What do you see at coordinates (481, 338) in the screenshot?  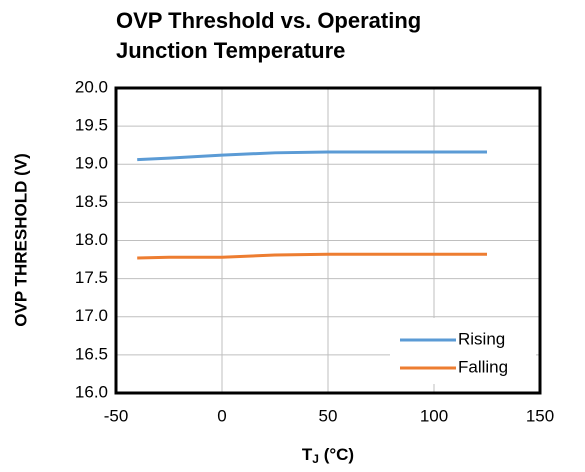 I see `legend-label: Rising` at bounding box center [481, 338].